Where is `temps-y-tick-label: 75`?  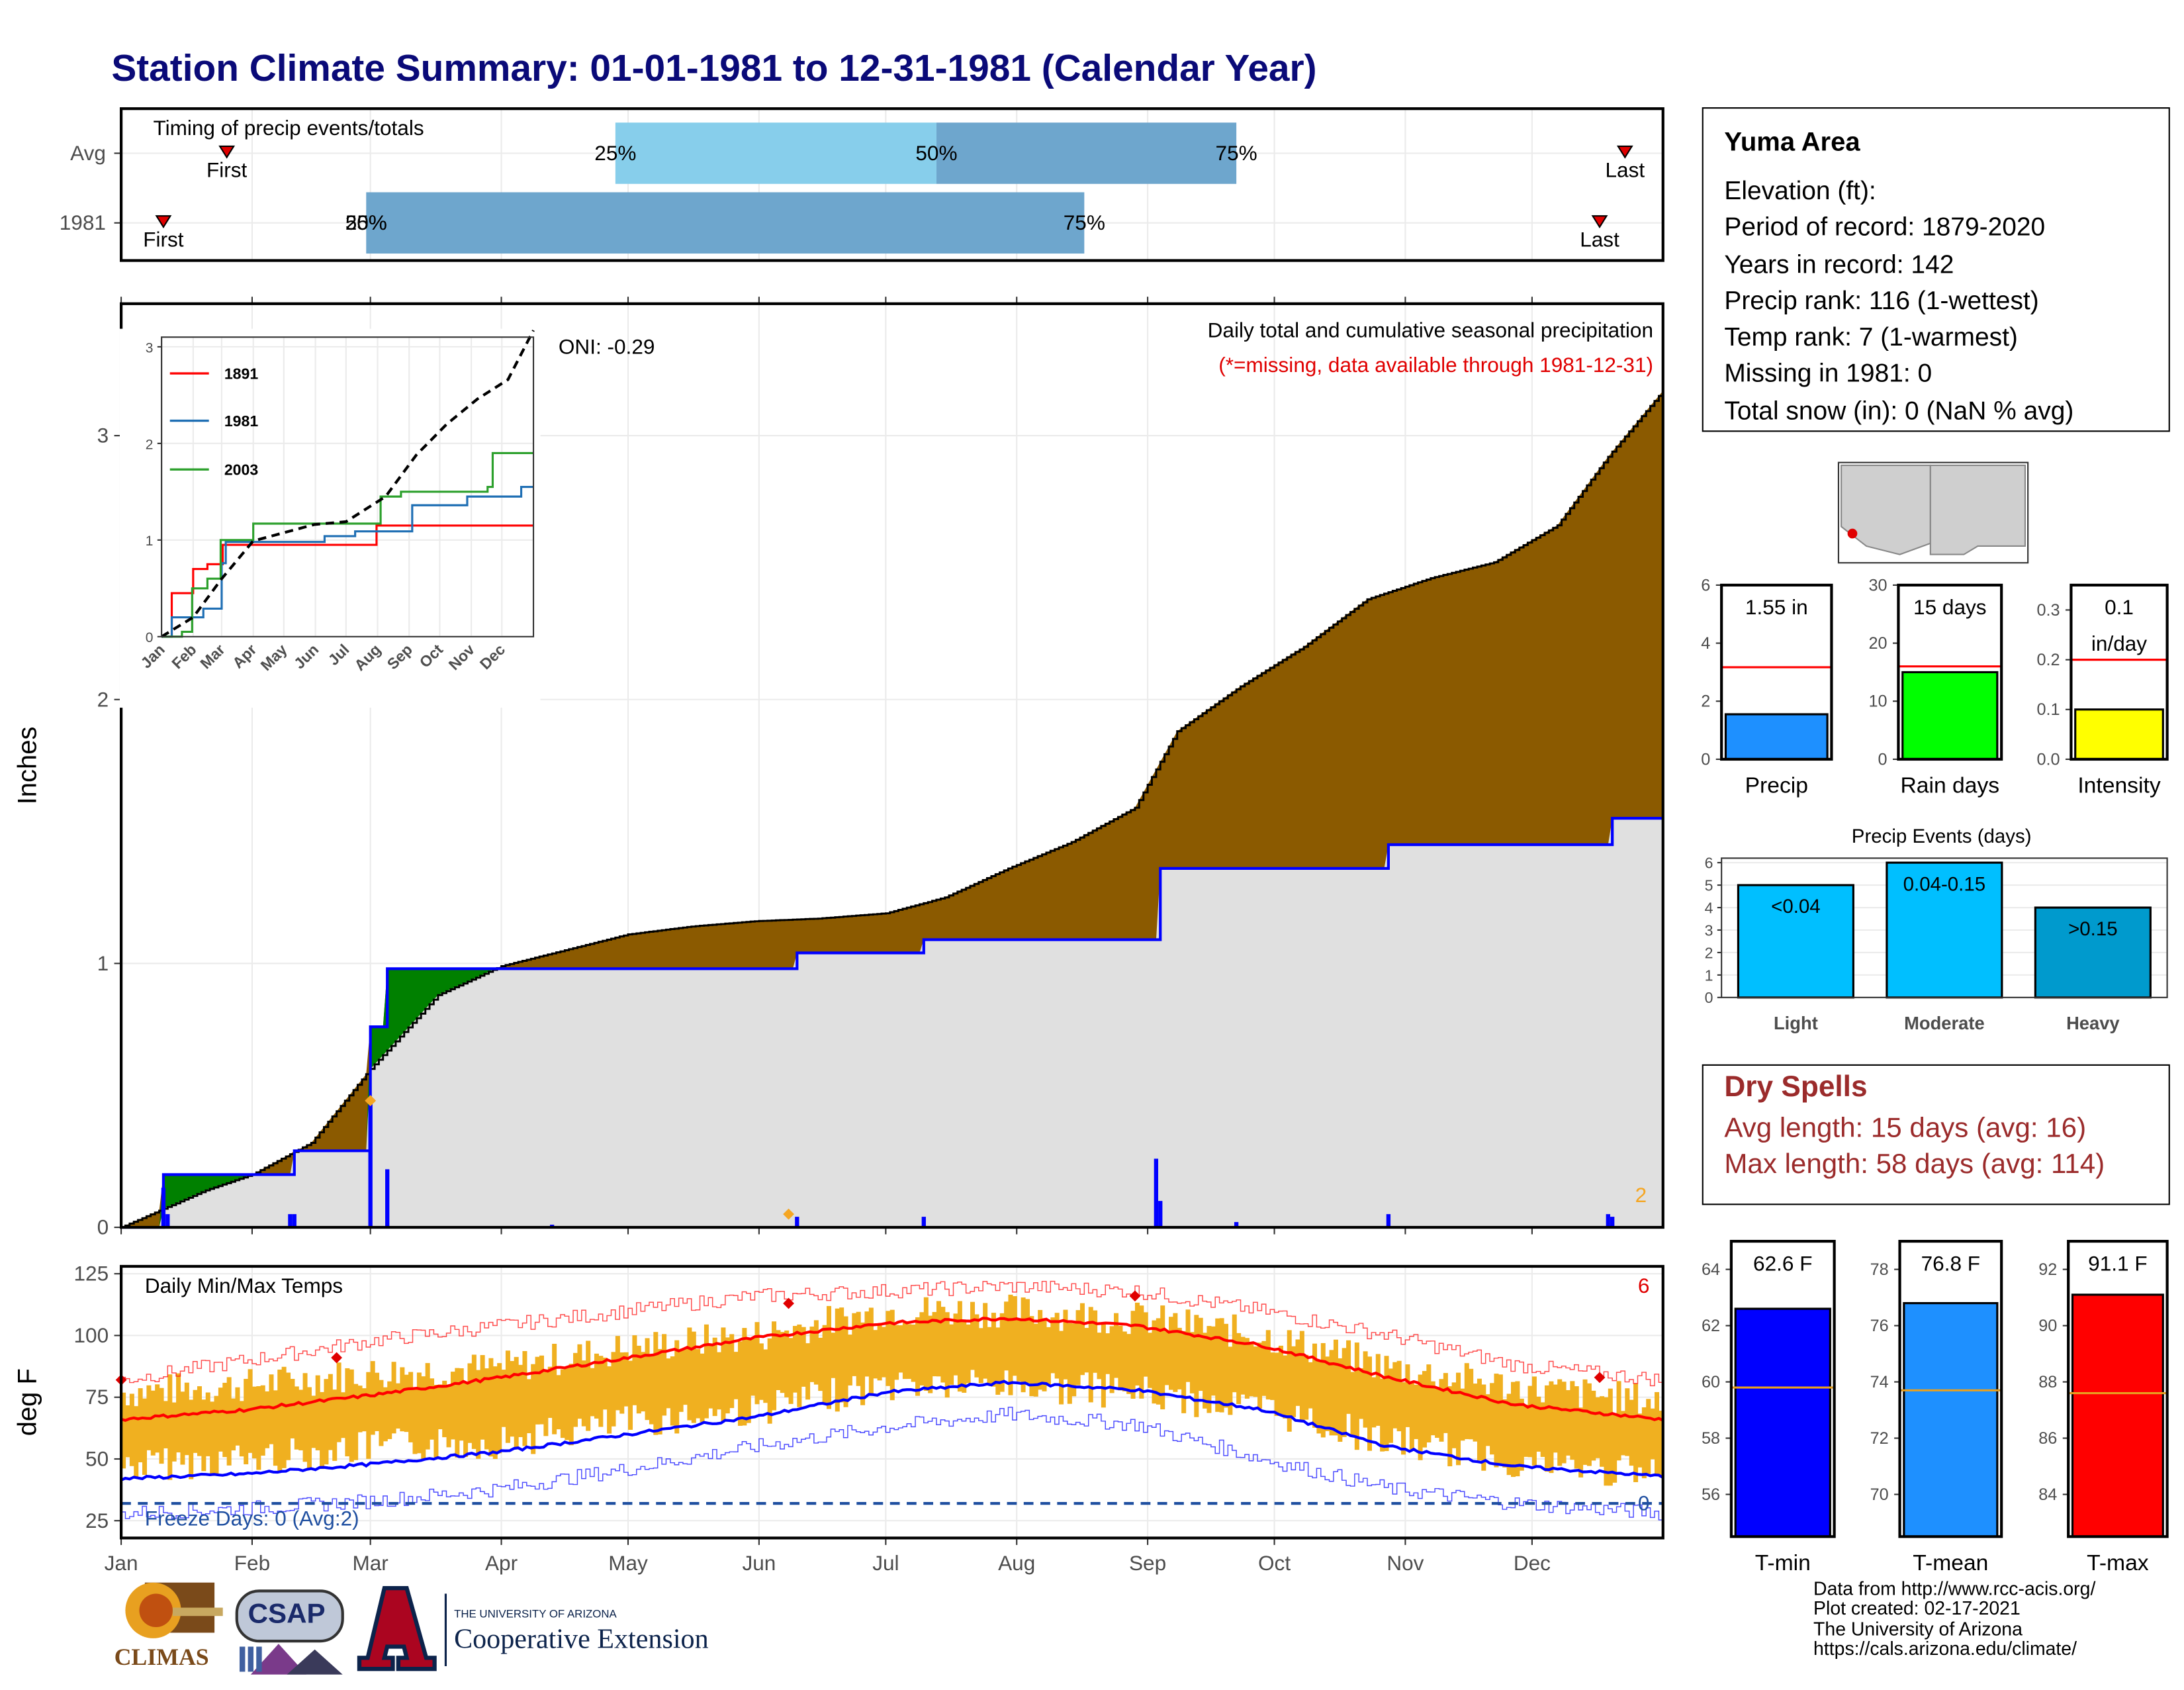
temps-y-tick-label: 75 is located at coordinates (97, 1397).